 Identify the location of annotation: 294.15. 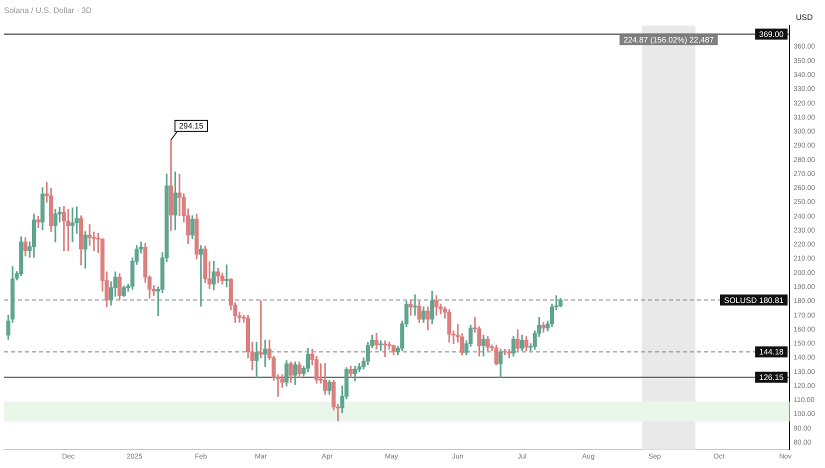
(191, 126).